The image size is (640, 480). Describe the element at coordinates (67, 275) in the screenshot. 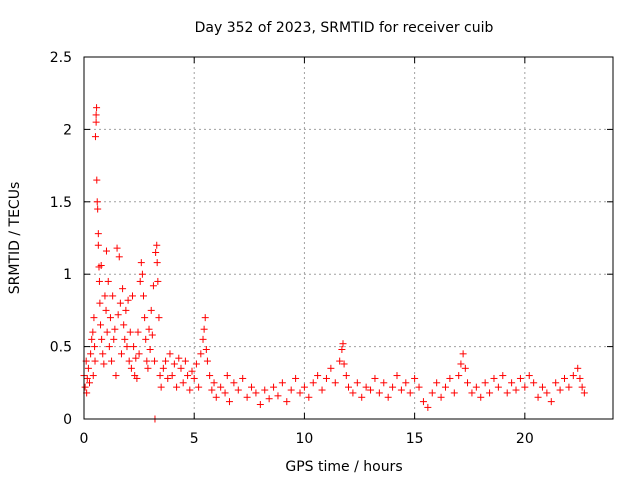

I see `y-tick-label: 1` at that location.